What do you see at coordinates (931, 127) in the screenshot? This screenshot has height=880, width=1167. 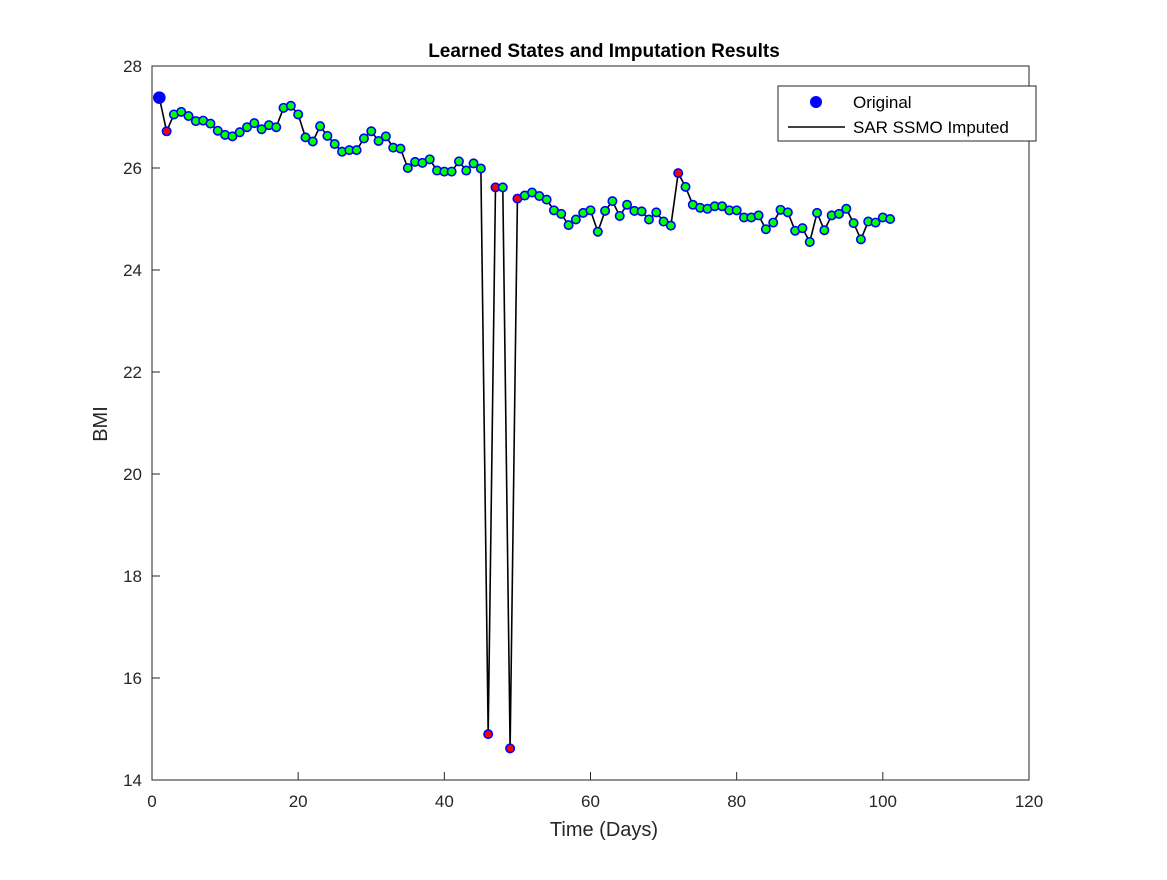 I see `legend-label-imputed: SAR SSMO Imputed` at bounding box center [931, 127].